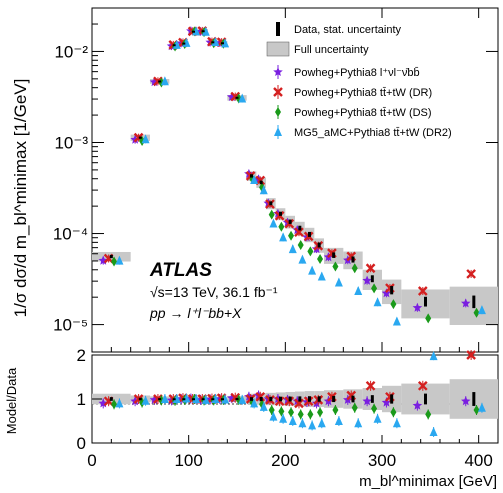 The image size is (503, 493). What do you see at coordinates (347, 30) in the screenshot?
I see `legend-data-label: Data, stat. uncertainty` at bounding box center [347, 30].